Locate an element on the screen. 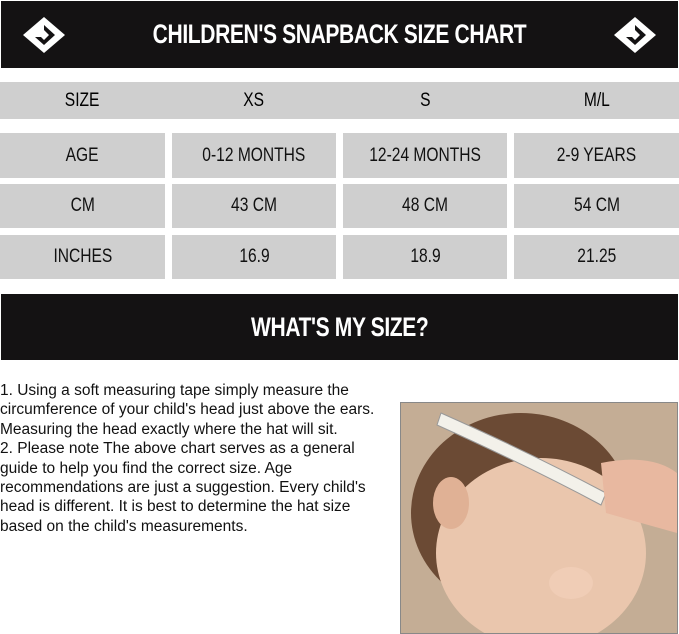  size-header-row: SIZE XS S M/L is located at coordinates (339, 100).